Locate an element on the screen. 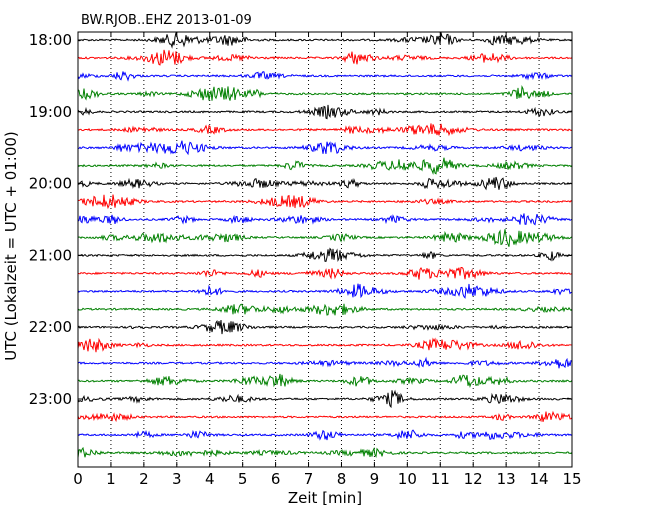 This screenshot has width=650, height=520. chart-title: BW.RJOB..EHZ 2013-01-09 is located at coordinates (166, 20).